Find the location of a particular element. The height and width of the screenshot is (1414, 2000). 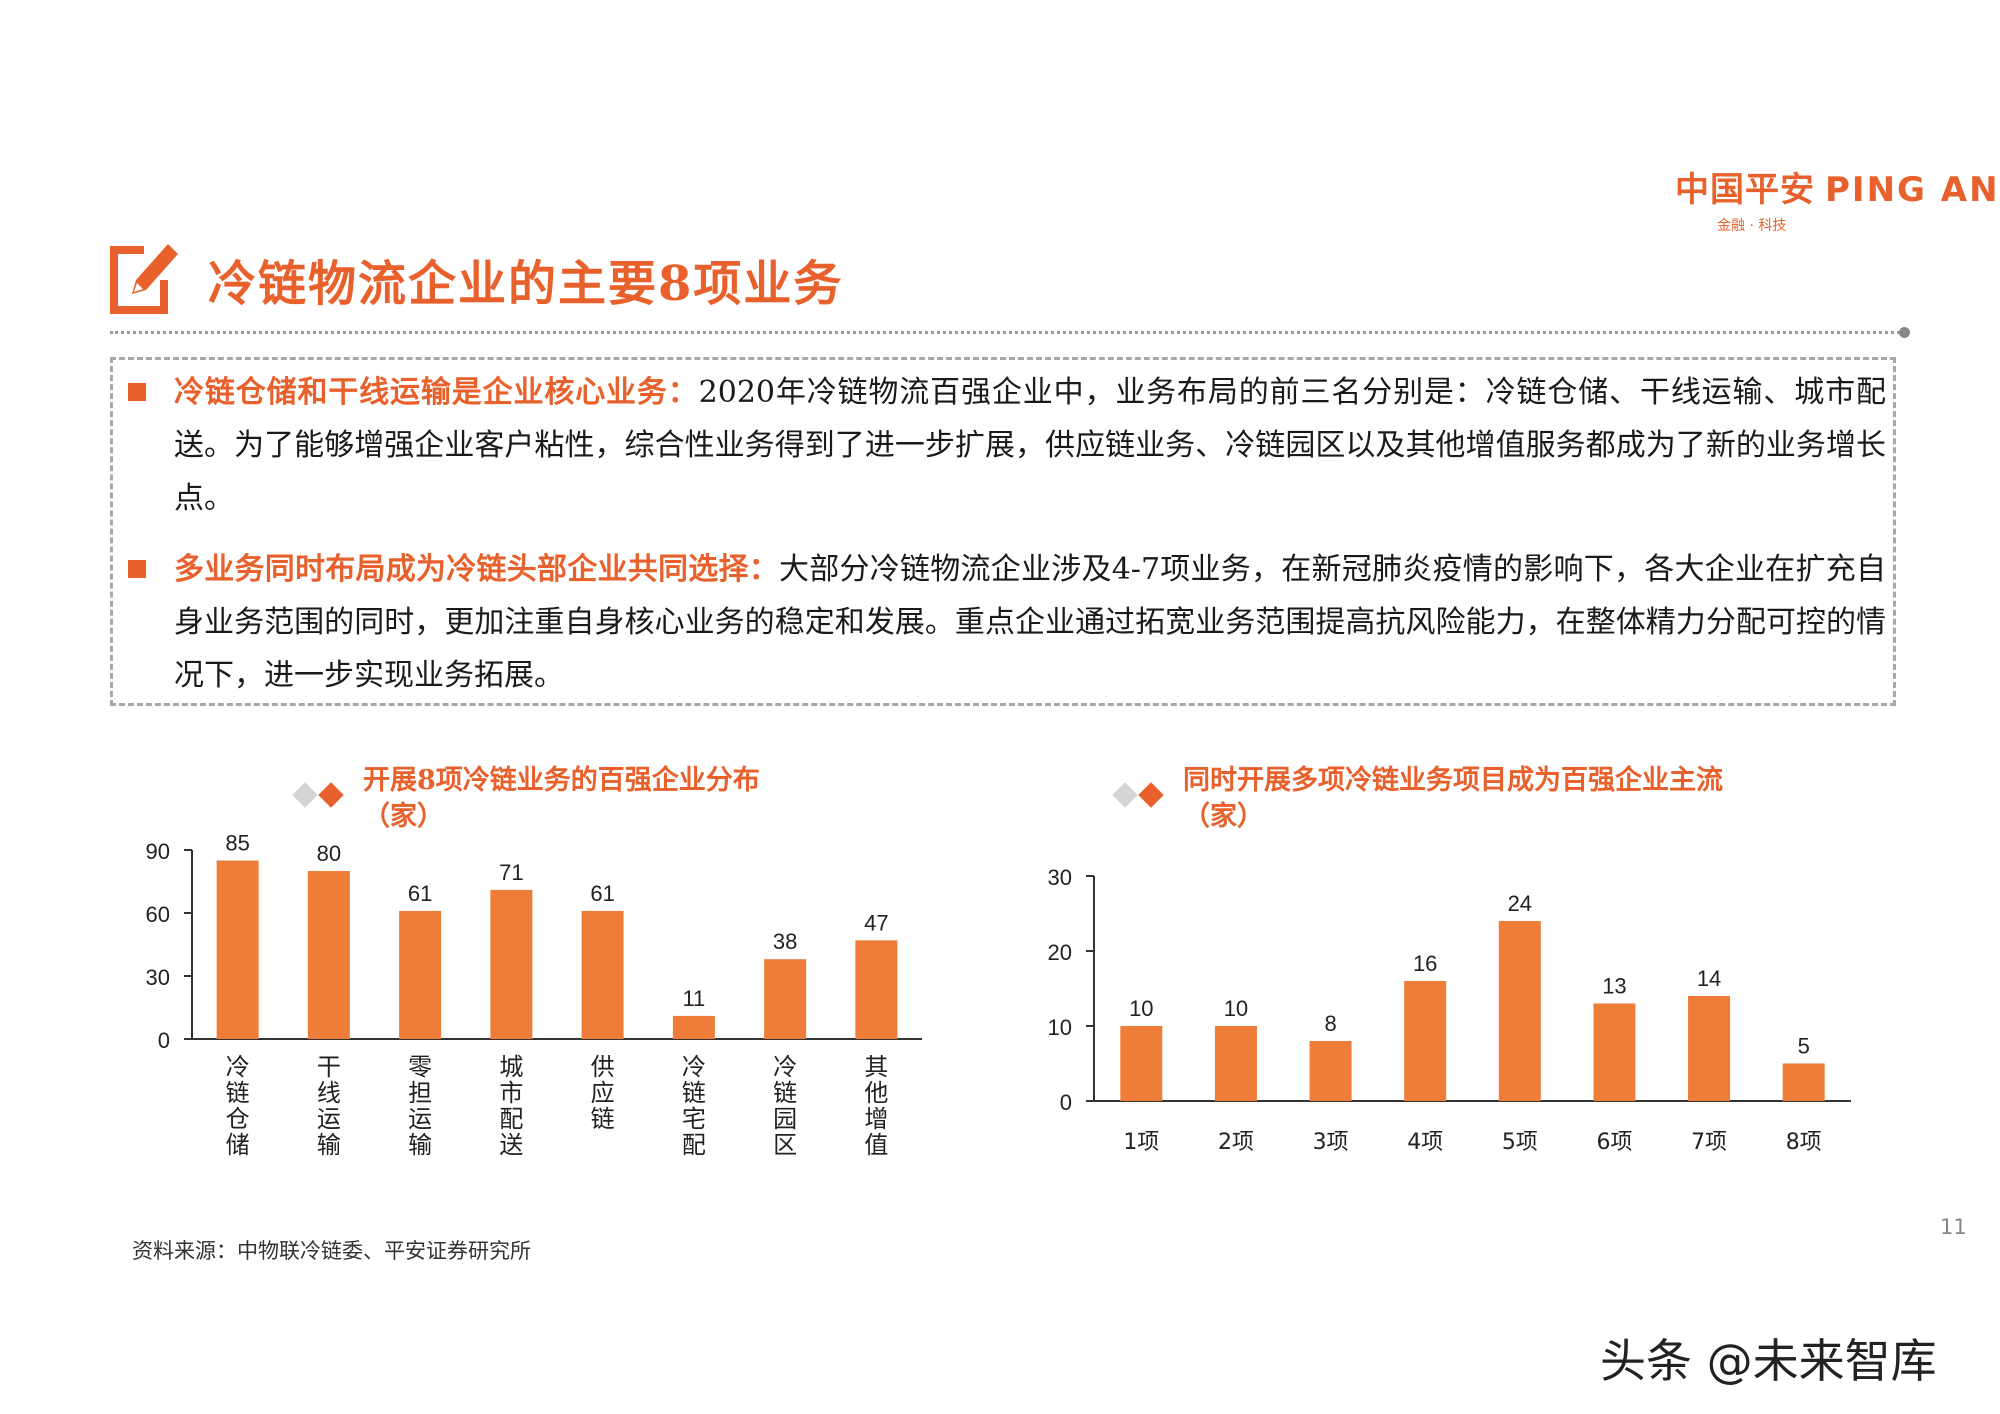

chart-2-y-tick-label: 10 is located at coordinates (1060, 1027).